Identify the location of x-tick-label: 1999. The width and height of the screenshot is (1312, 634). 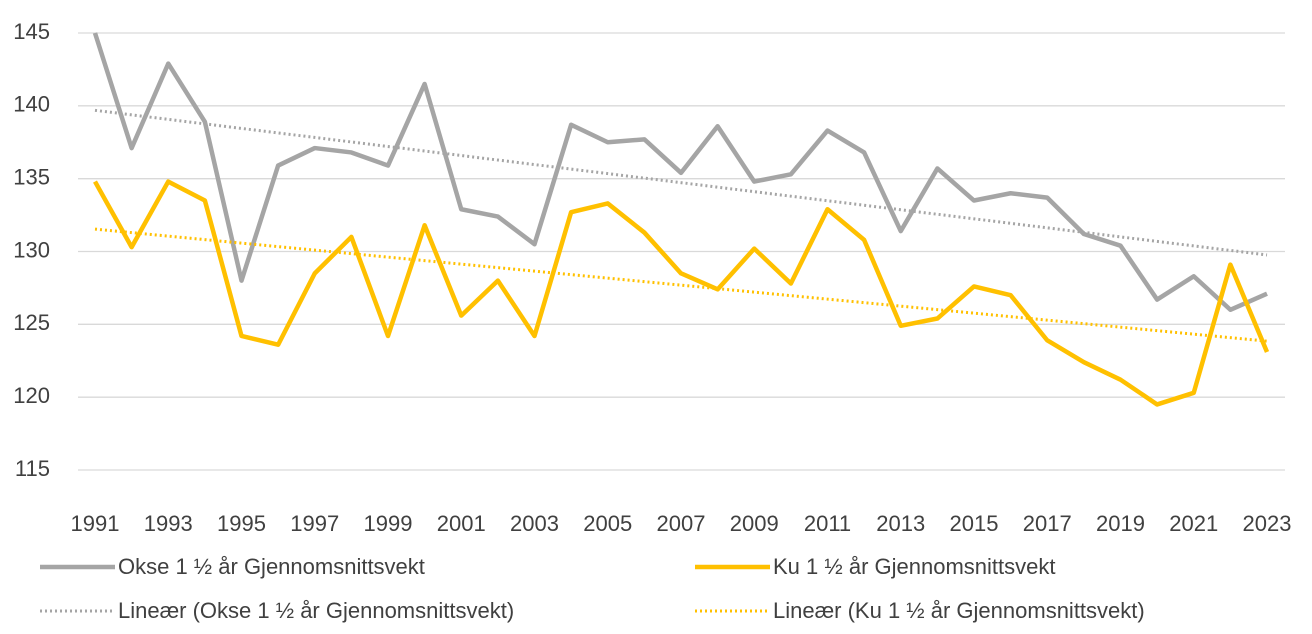
(388, 523).